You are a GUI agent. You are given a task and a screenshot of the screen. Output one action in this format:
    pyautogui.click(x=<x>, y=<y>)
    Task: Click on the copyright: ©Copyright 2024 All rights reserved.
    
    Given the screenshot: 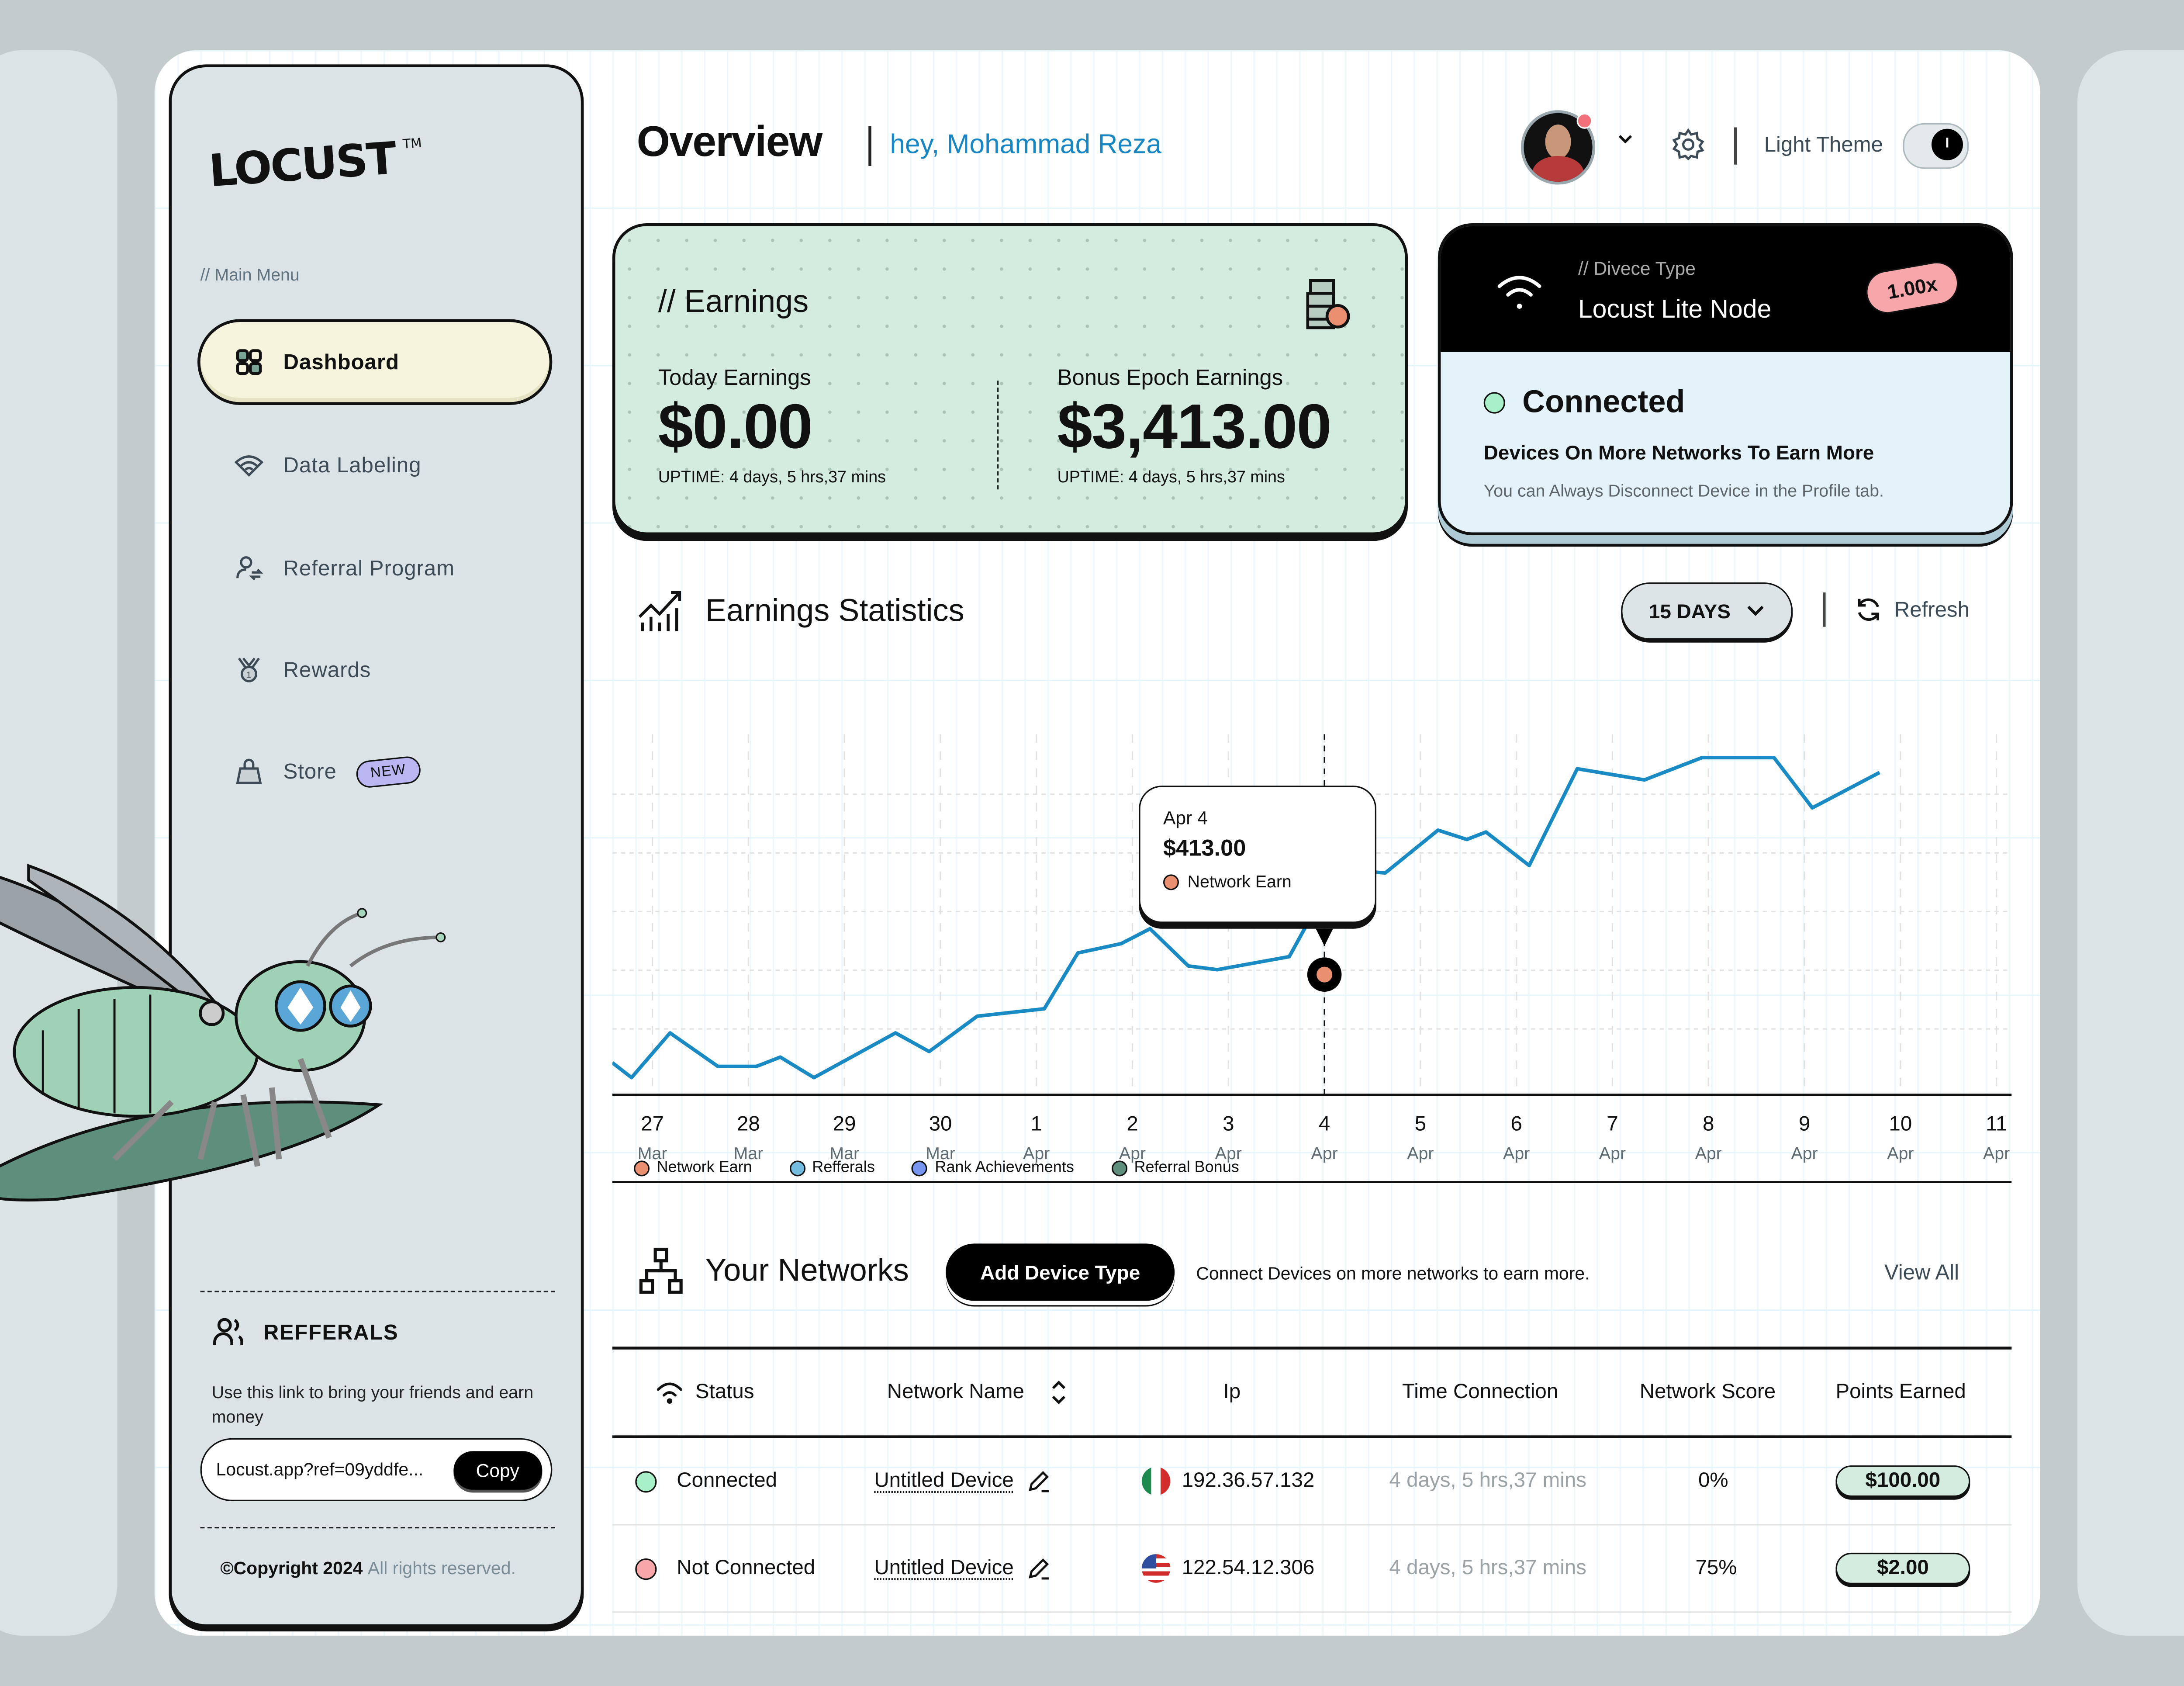 What is the action you would take?
    pyautogui.click(x=368, y=1568)
    